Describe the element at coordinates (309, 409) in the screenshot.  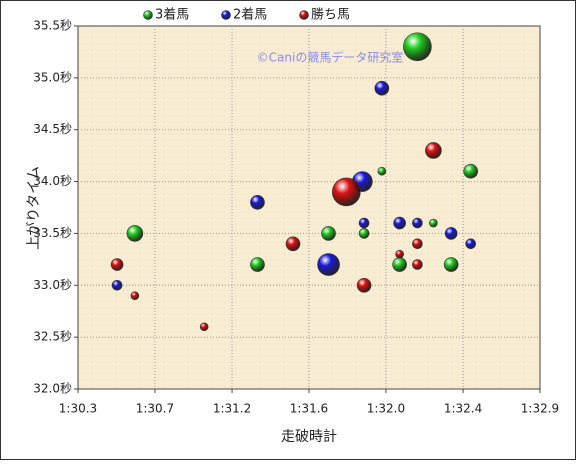
I see `x-tick-label: 1:31.6` at that location.